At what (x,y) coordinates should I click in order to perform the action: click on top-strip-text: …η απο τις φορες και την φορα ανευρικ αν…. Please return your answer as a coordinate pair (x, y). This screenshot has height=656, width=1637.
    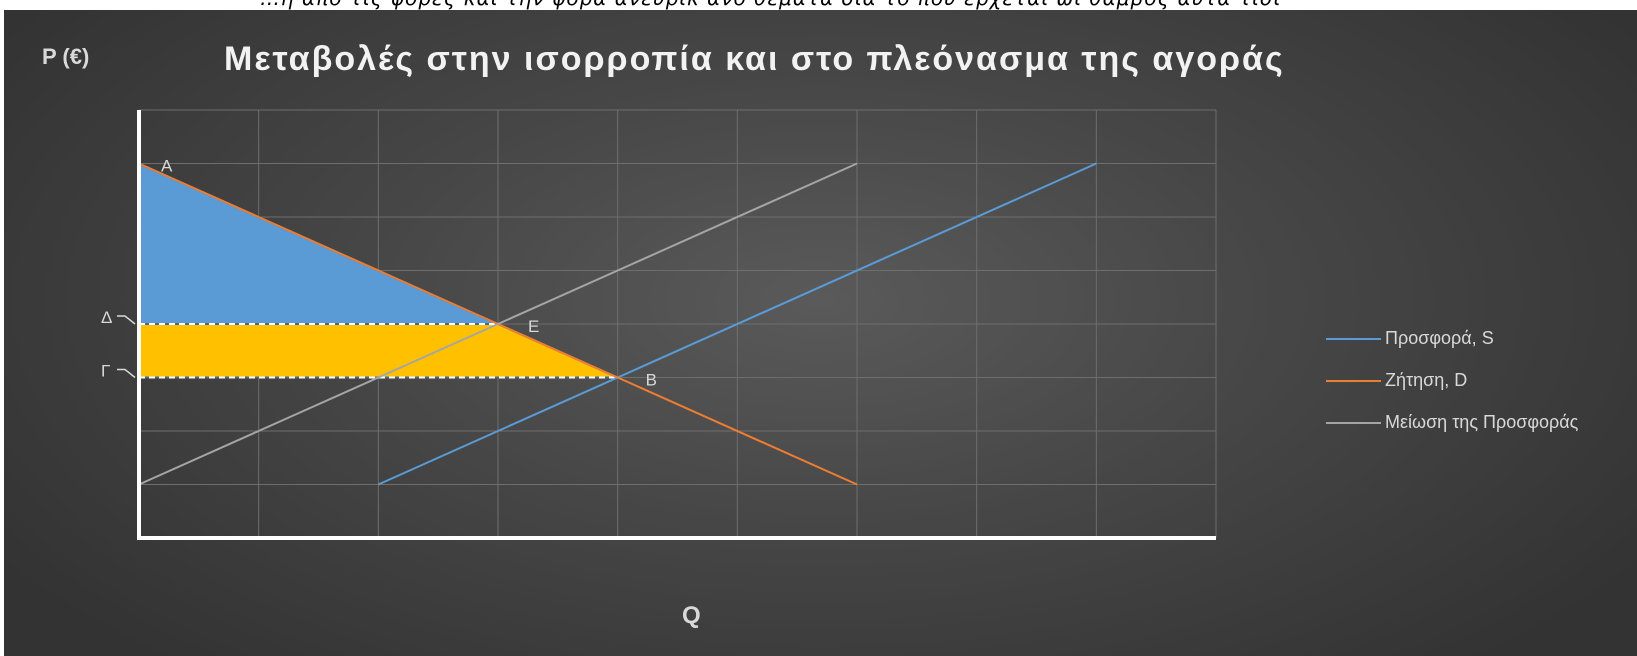
    Looking at the image, I should click on (770, 5).